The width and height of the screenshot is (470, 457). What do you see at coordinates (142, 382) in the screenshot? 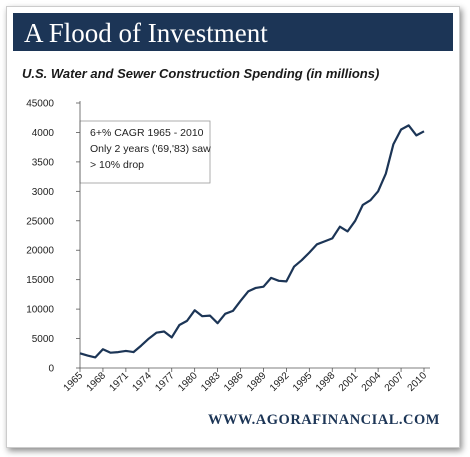
I see `x-tick-label: 1974` at bounding box center [142, 382].